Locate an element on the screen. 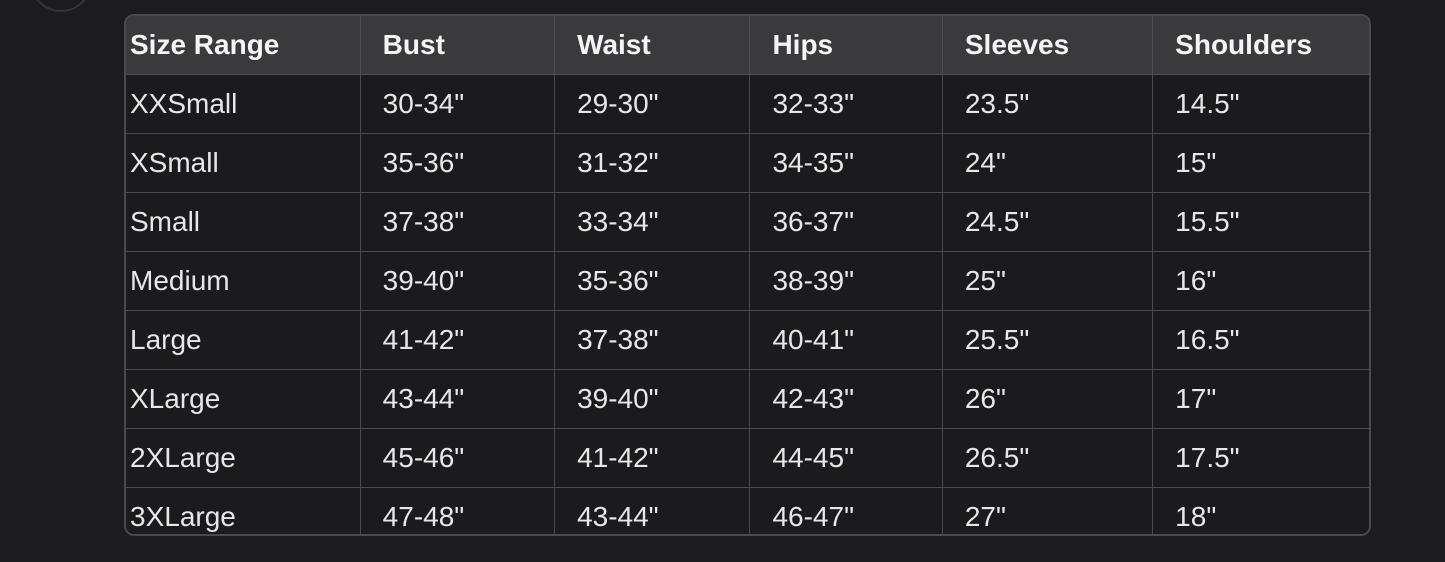 The height and width of the screenshot is (562, 1445). table-row: XLarge 43-44" 39-40" 42-43" 26" 17" is located at coordinates (747, 399).